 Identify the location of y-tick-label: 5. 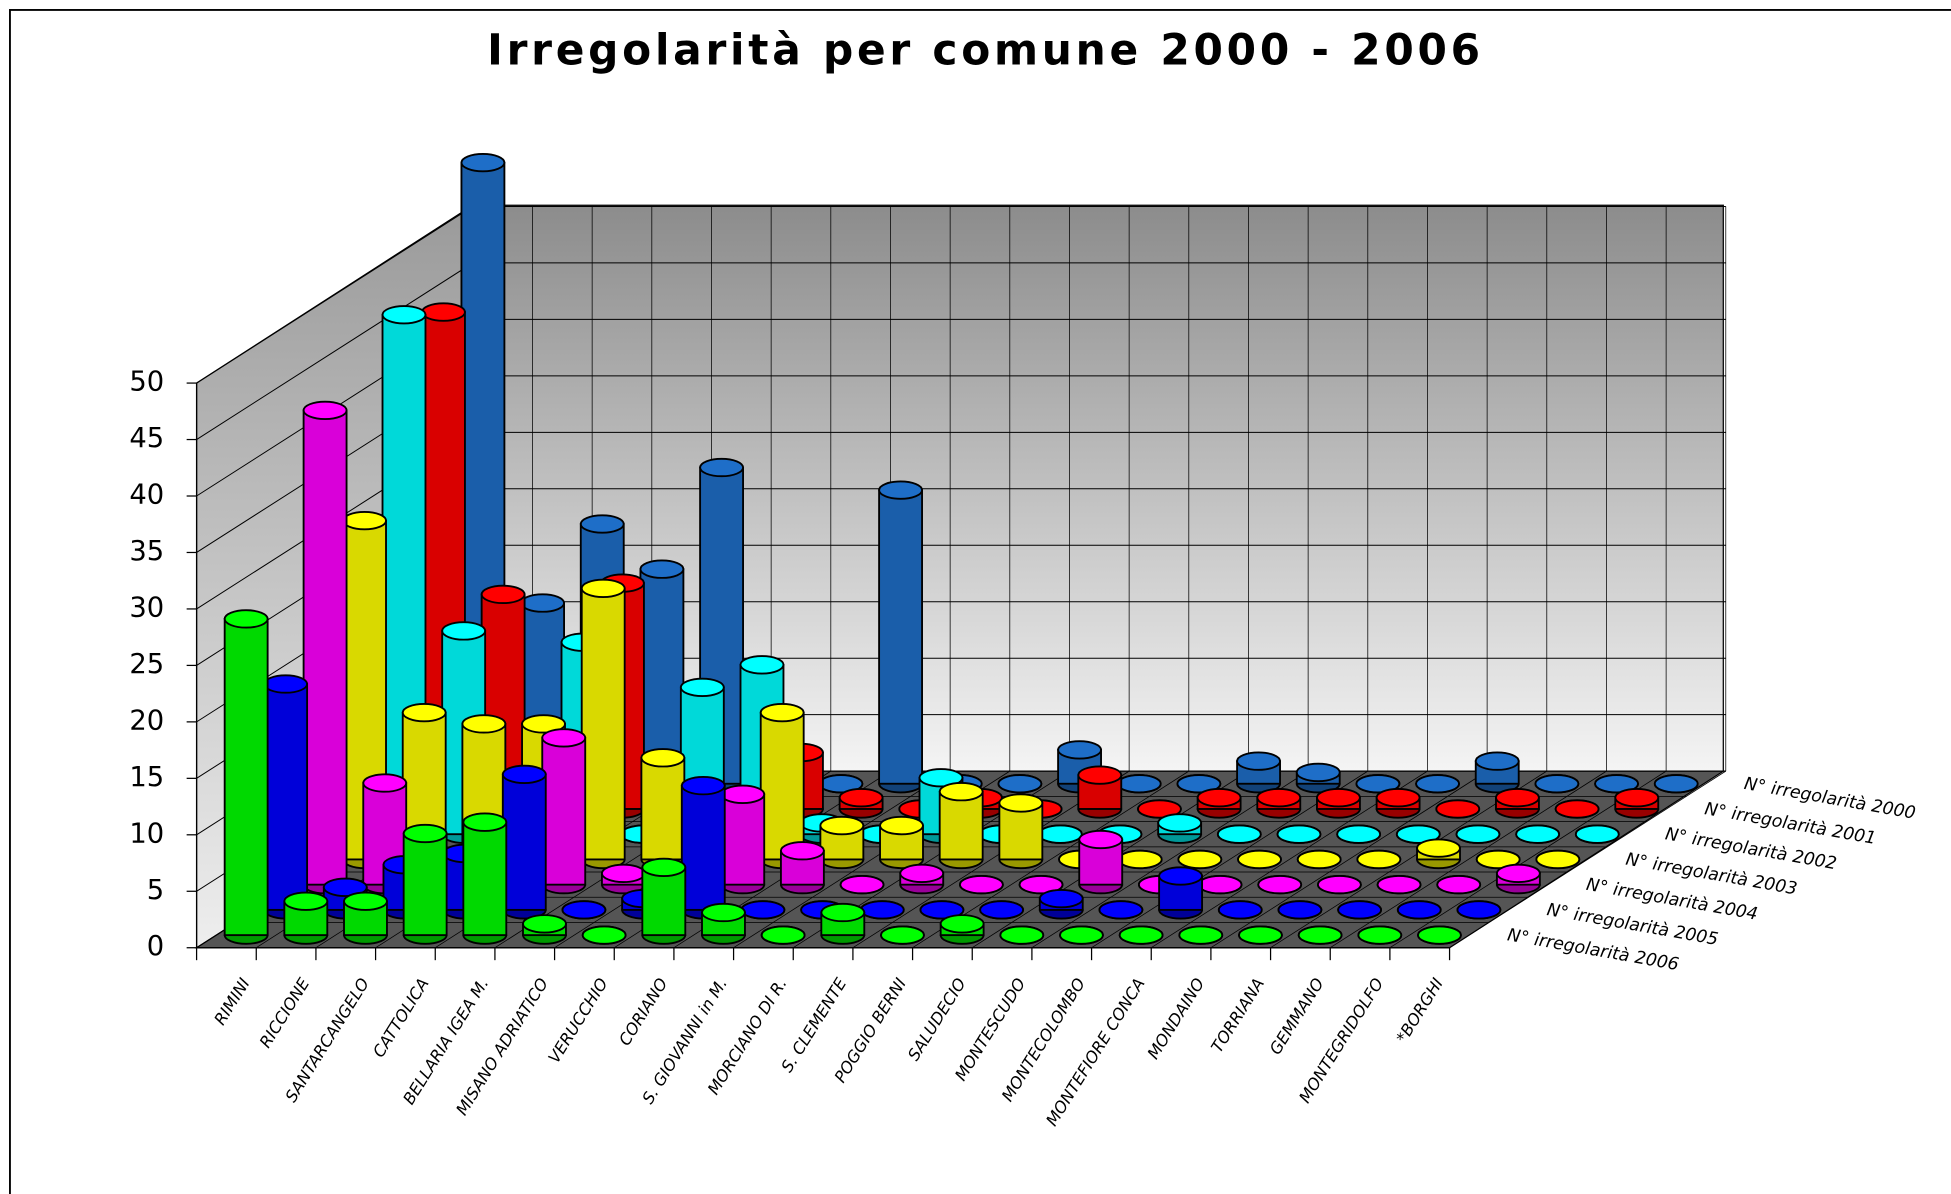
(155, 890).